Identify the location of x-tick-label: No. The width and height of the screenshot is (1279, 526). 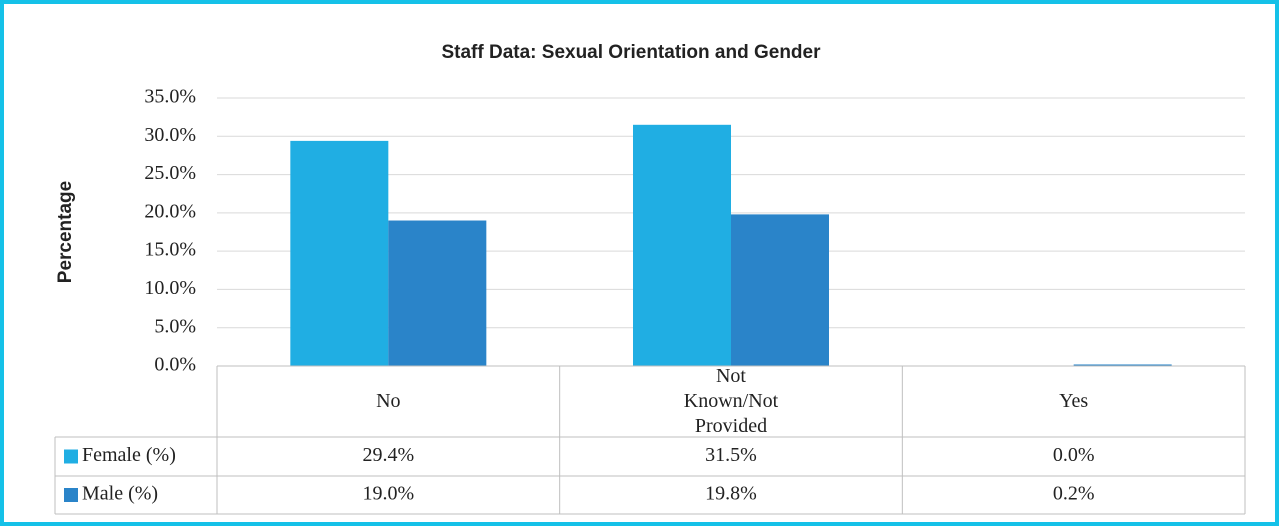
(388, 401).